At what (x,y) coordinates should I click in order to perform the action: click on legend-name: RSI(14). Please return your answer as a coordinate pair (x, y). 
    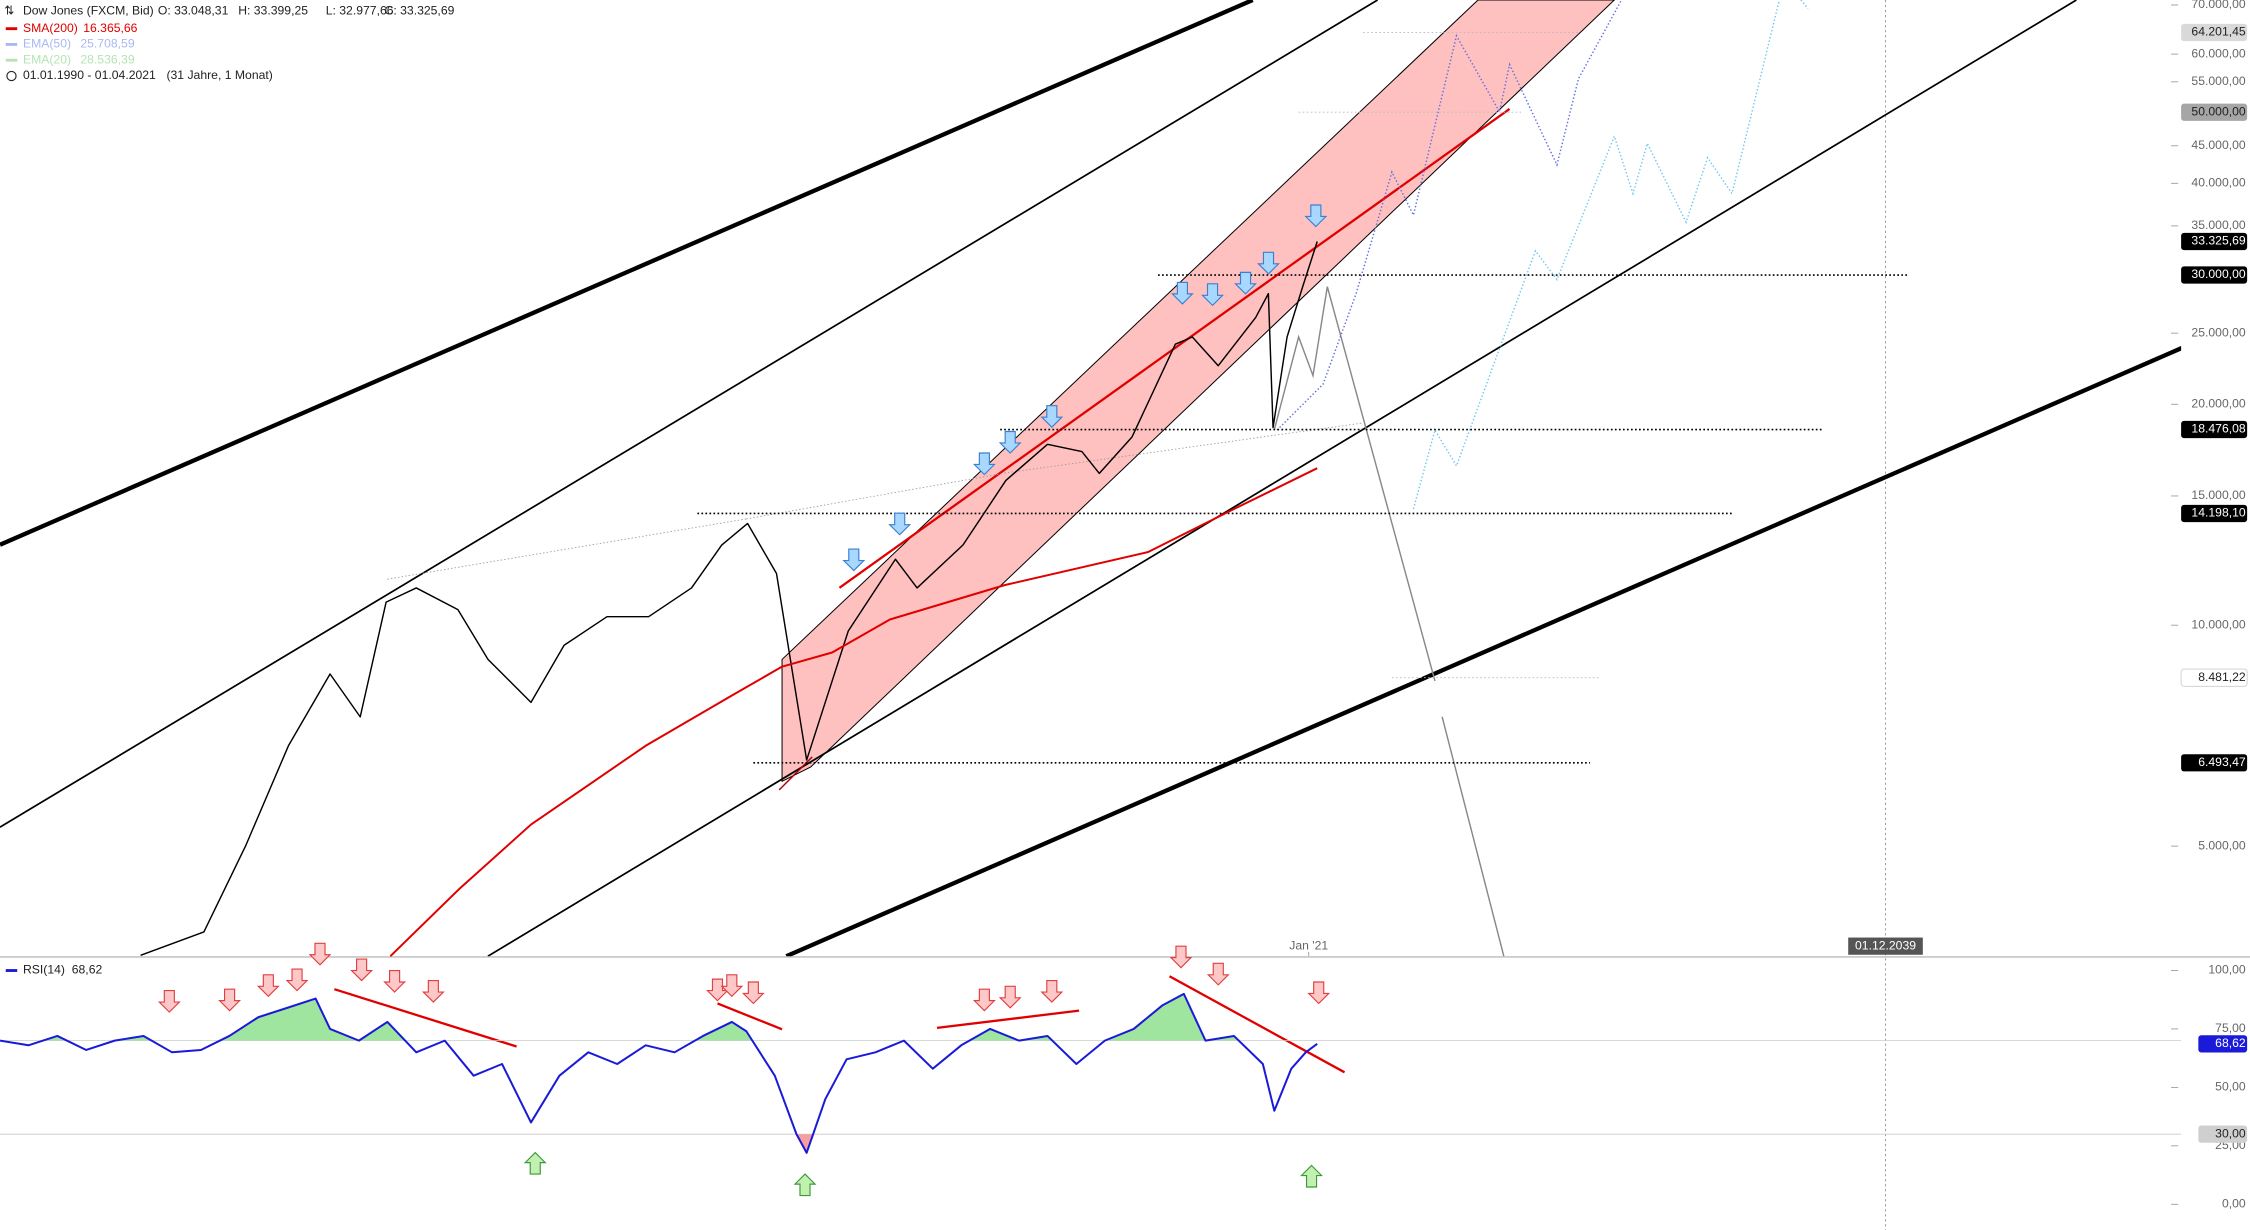
    Looking at the image, I should click on (44, 970).